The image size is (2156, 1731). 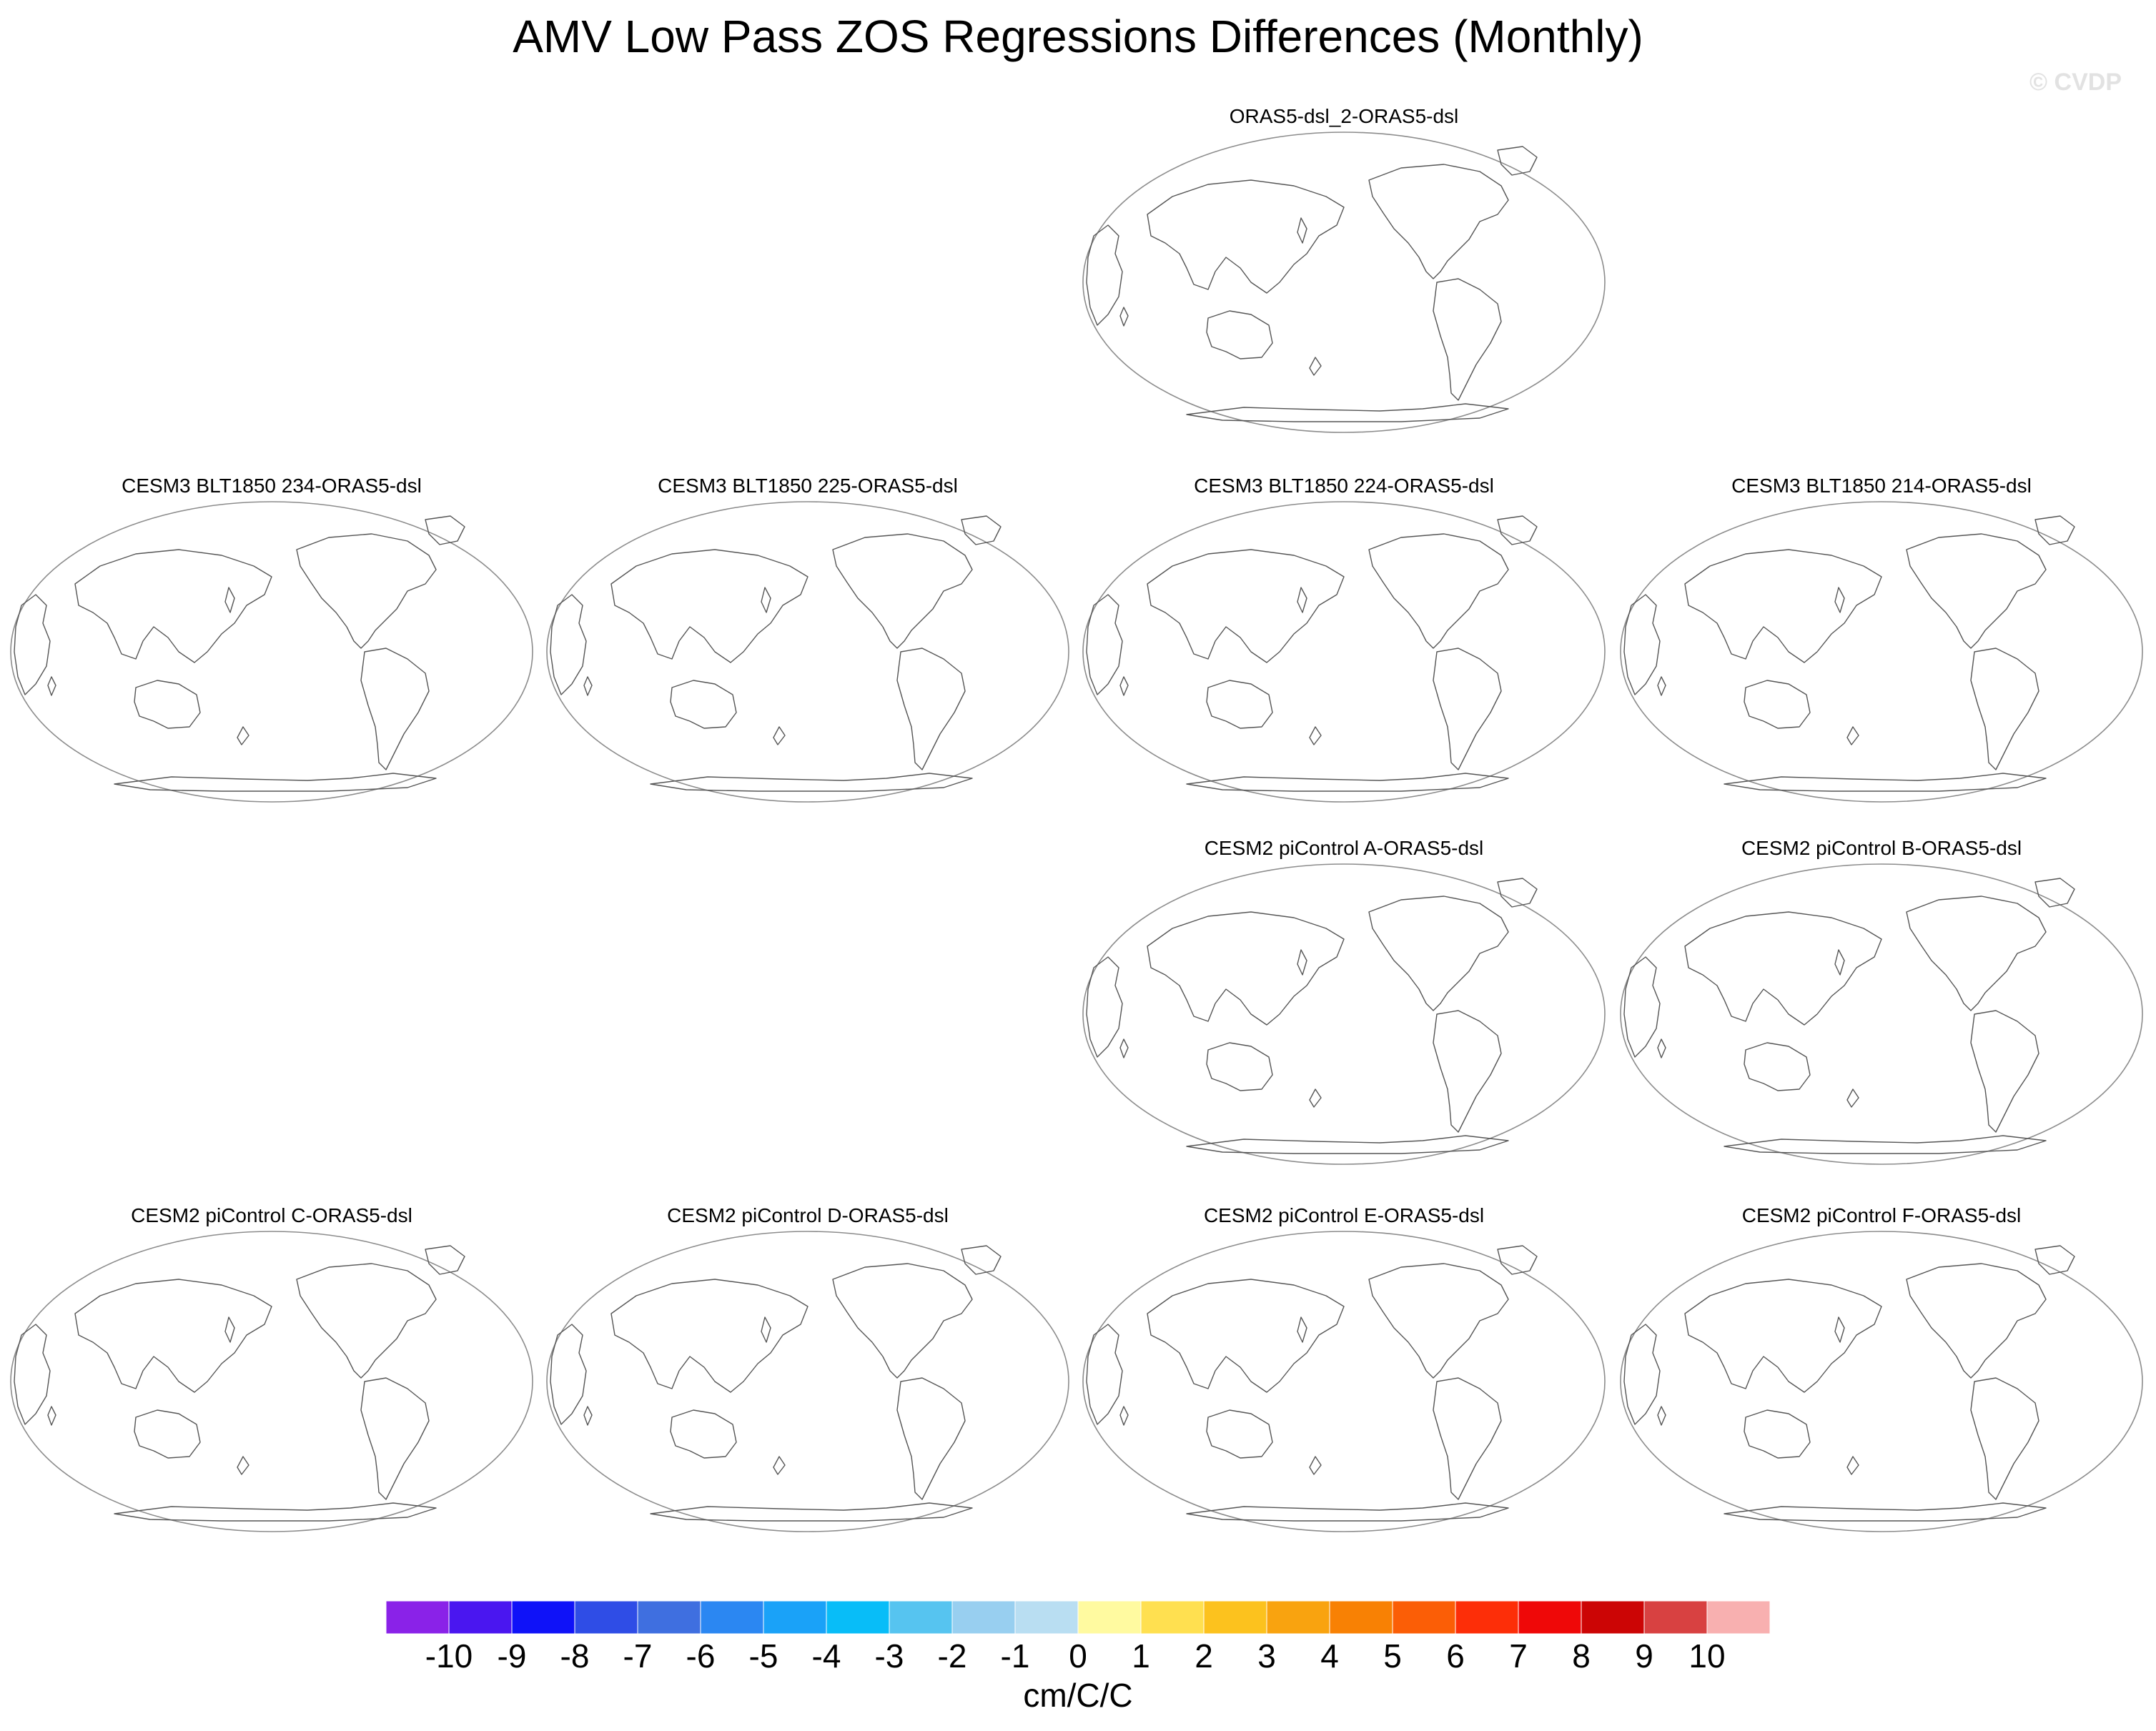 I want to click on map-panel: CESM2 piControl B-ORAS5-dsl, so click(x=1881, y=1004).